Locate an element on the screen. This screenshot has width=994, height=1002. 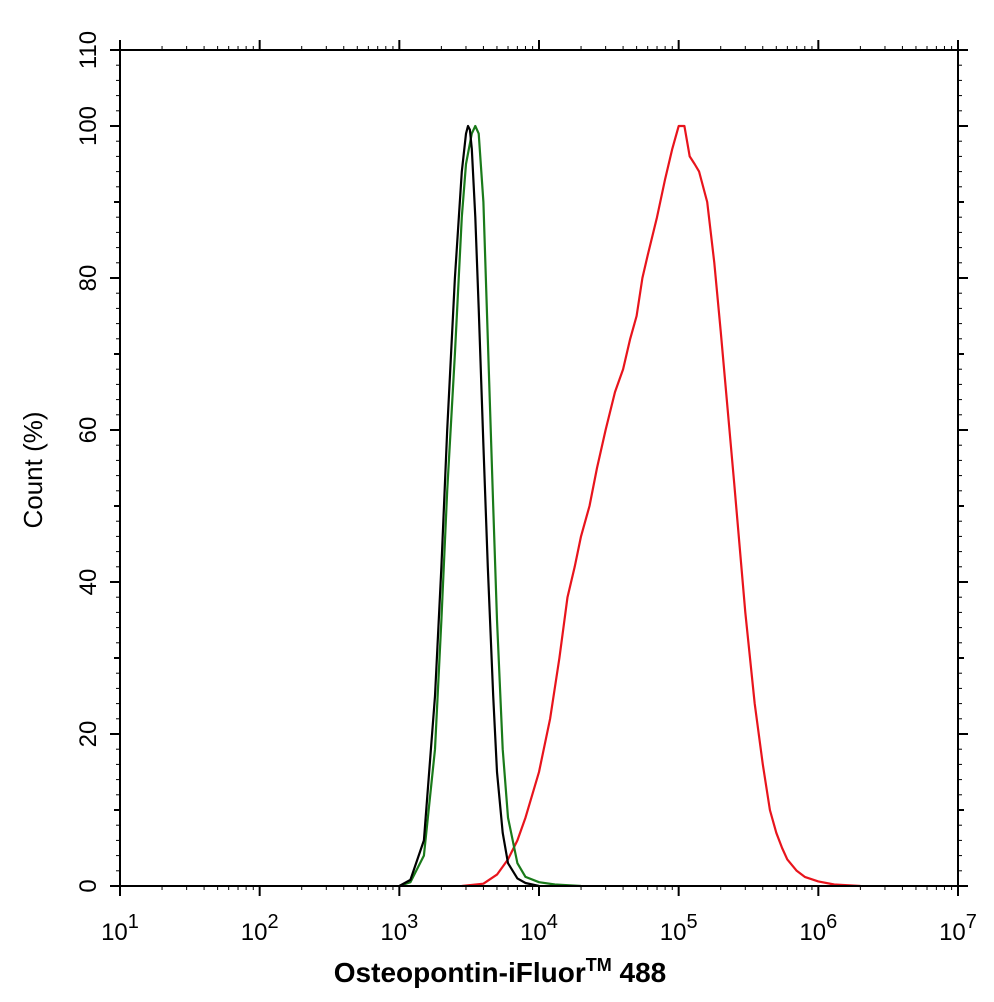
y-tick-label: 100 is located at coordinates (88, 126).